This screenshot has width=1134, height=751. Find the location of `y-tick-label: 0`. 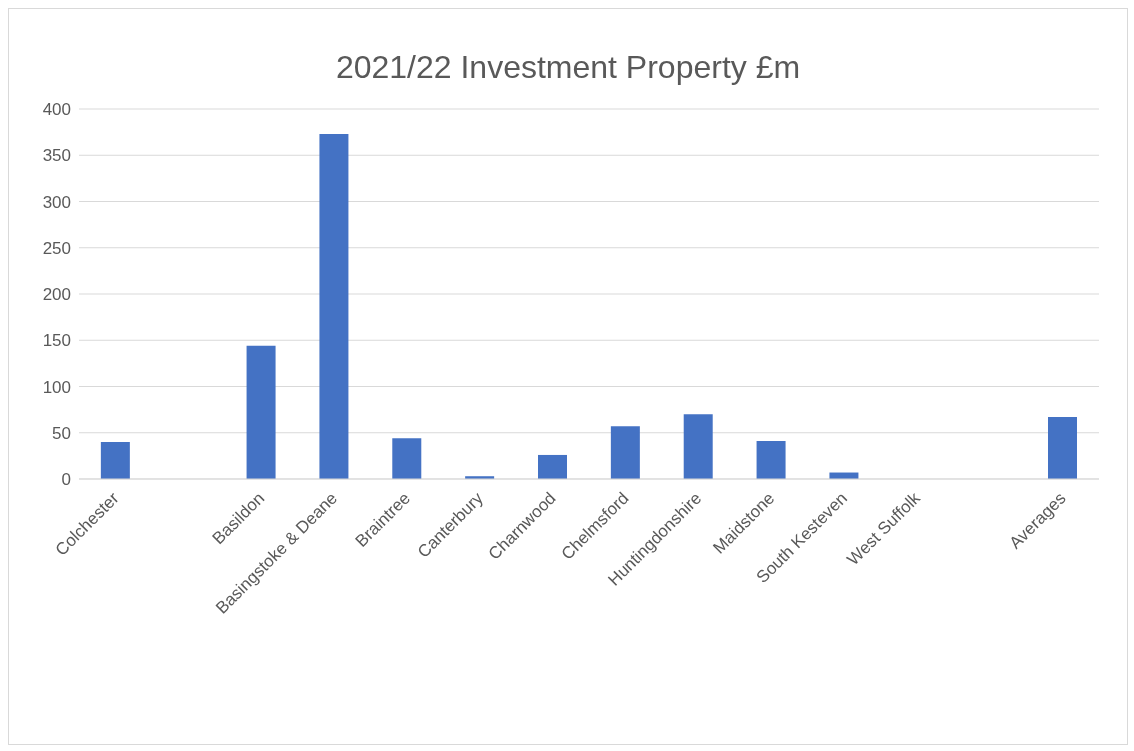

y-tick-label: 0 is located at coordinates (66, 480).